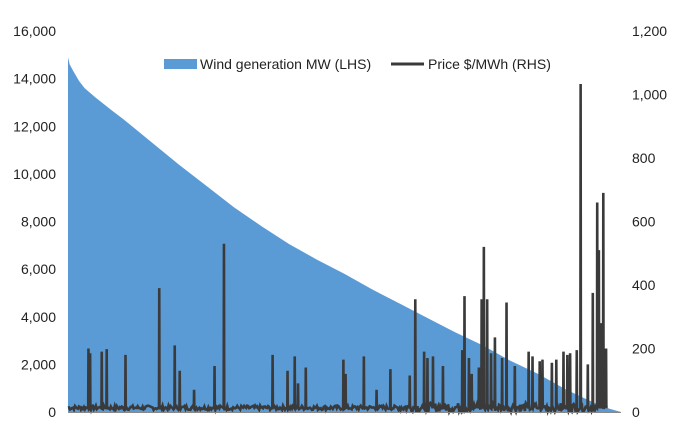  I want to click on right-axis-tick-label: 0, so click(636, 412).